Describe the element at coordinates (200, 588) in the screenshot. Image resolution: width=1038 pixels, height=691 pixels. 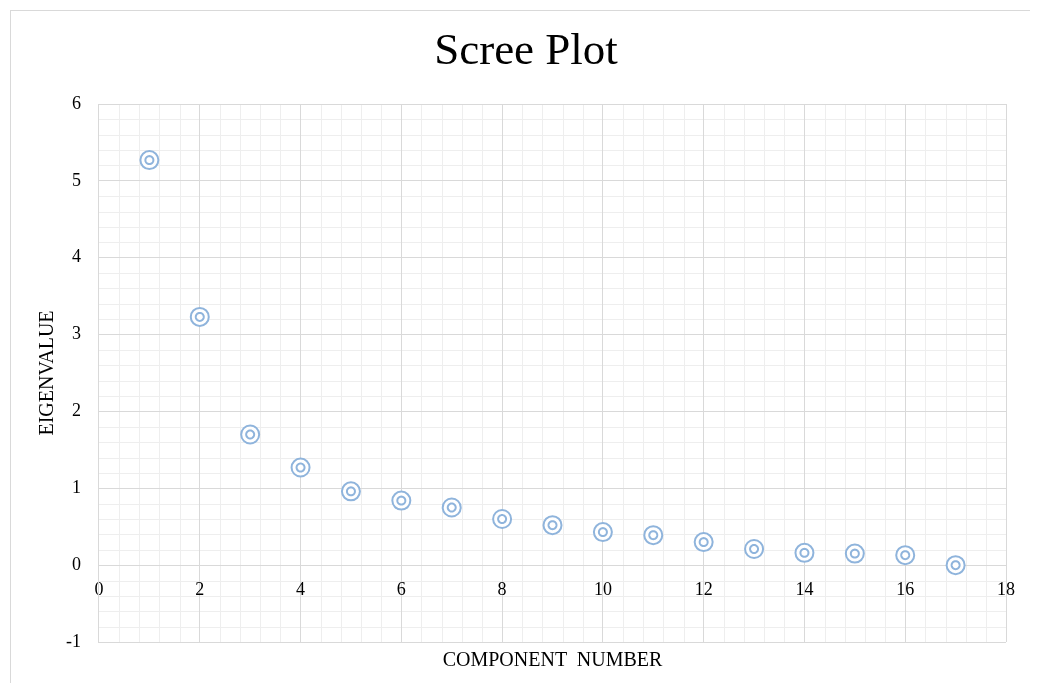
I see `x-tick-label: 2` at that location.